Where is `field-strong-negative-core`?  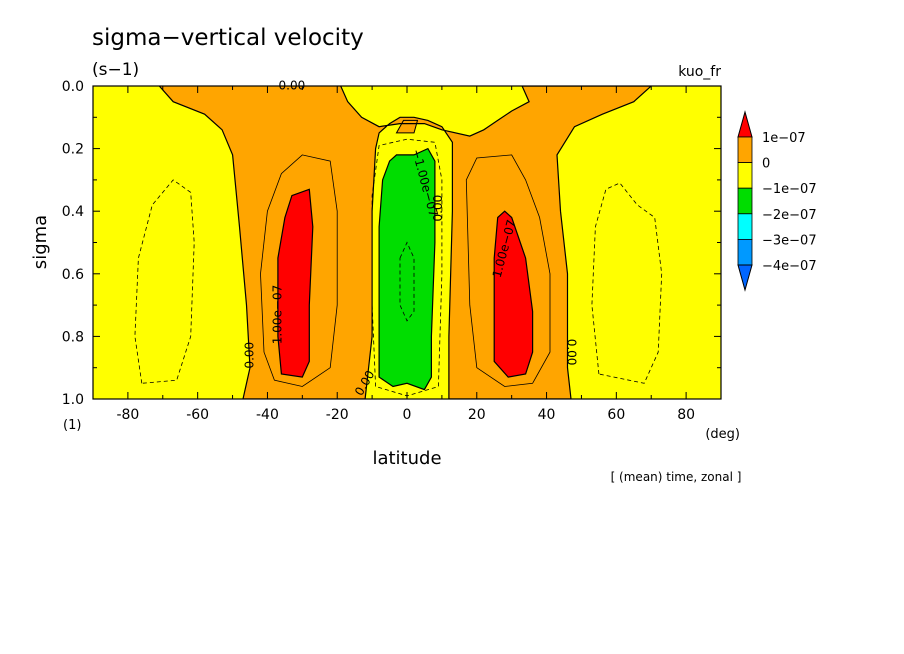 field-strong-negative-core is located at coordinates (407, 269).